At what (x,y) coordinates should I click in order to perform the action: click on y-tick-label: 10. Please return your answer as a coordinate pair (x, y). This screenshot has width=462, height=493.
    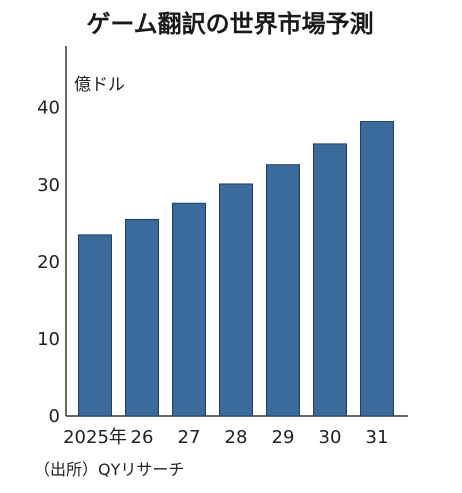
    Looking at the image, I should click on (48, 339).